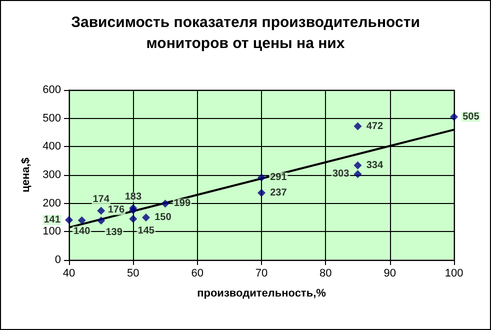  I want to click on y-tick-label: 100, so click(51, 232).